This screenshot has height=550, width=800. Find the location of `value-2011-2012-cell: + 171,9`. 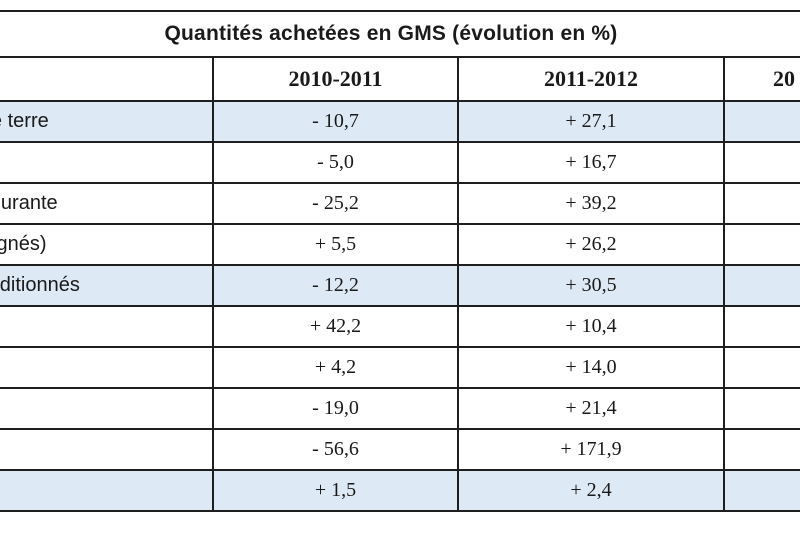

value-2011-2012-cell: + 171,9 is located at coordinates (591, 449).